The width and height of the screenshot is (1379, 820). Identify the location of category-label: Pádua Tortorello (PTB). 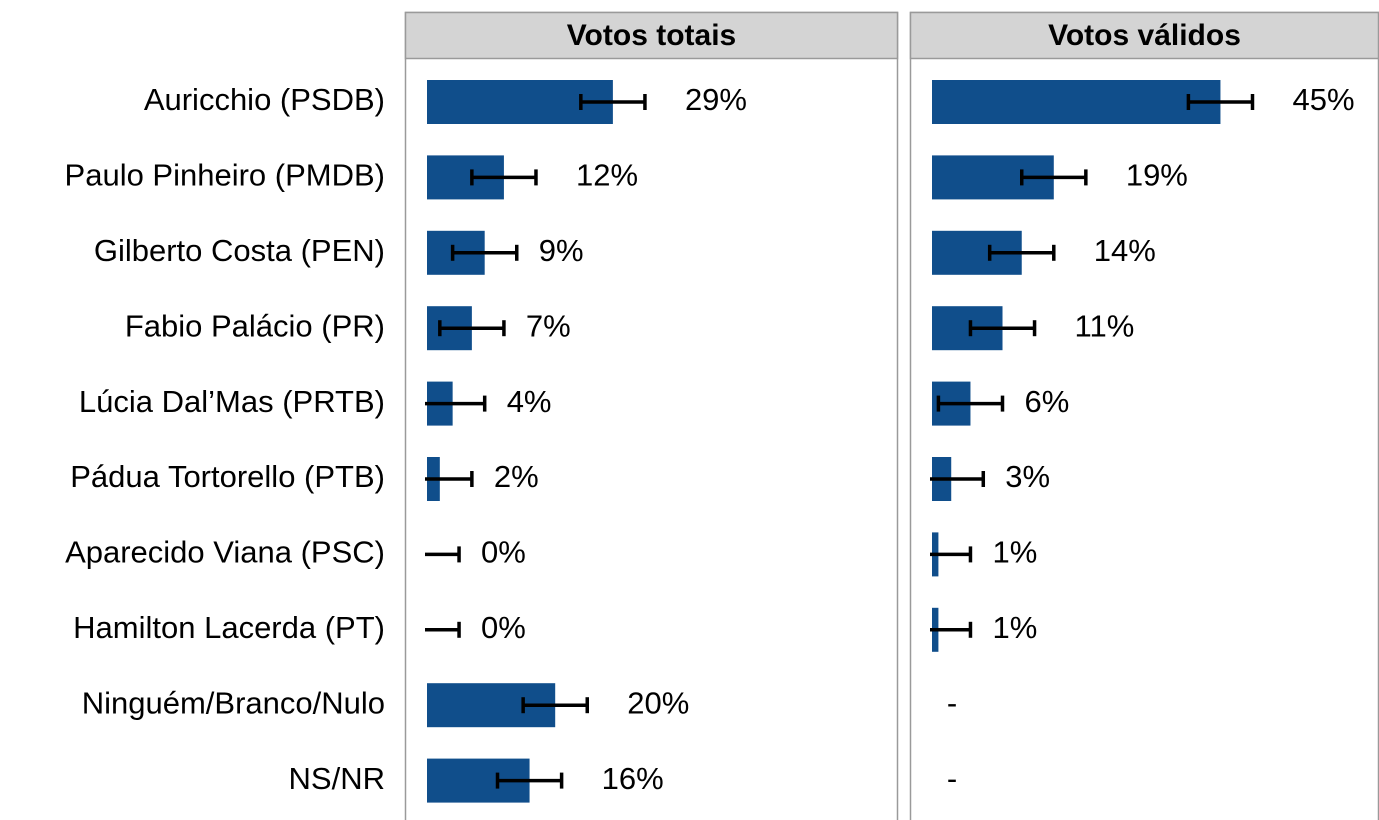
(227, 476).